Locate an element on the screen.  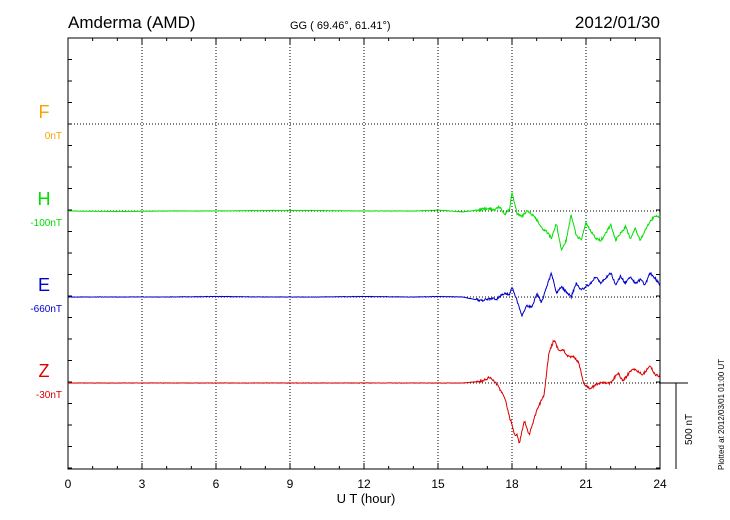
series-e-name: E is located at coordinates (44, 285).